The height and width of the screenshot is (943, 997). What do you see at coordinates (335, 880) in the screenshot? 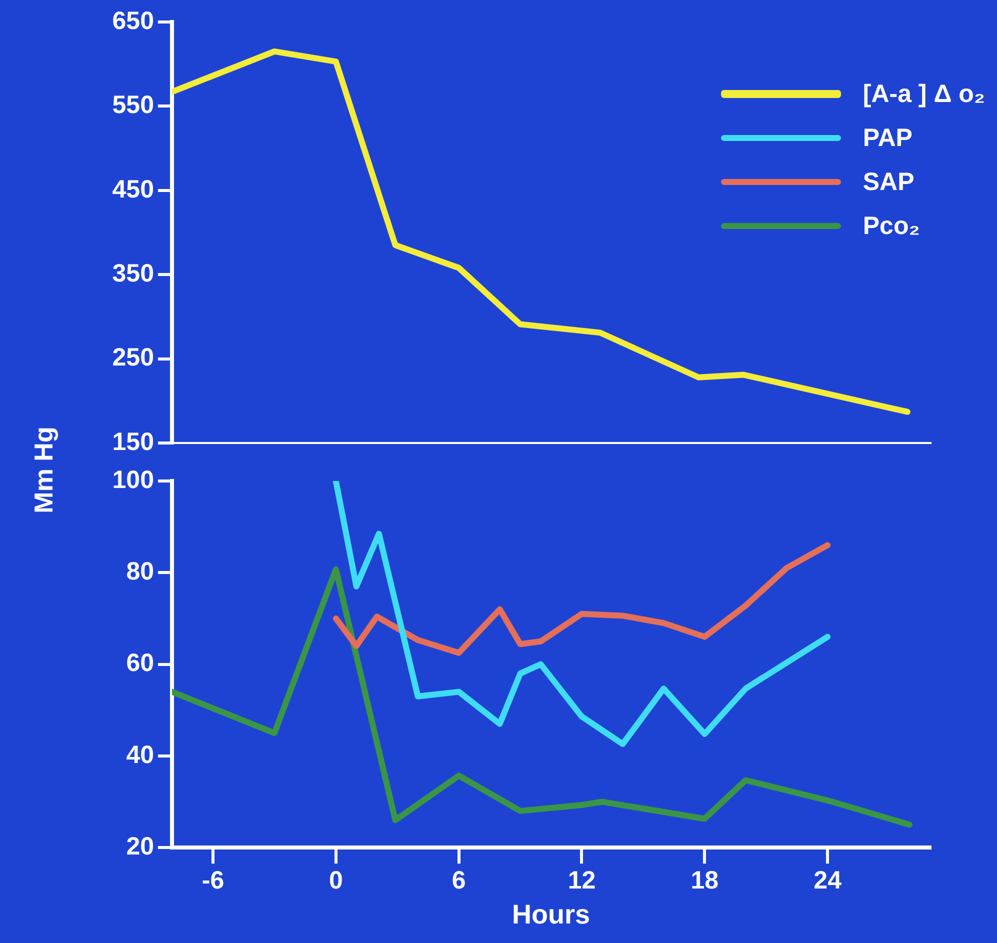
I see `x-tick-label: 0` at bounding box center [335, 880].